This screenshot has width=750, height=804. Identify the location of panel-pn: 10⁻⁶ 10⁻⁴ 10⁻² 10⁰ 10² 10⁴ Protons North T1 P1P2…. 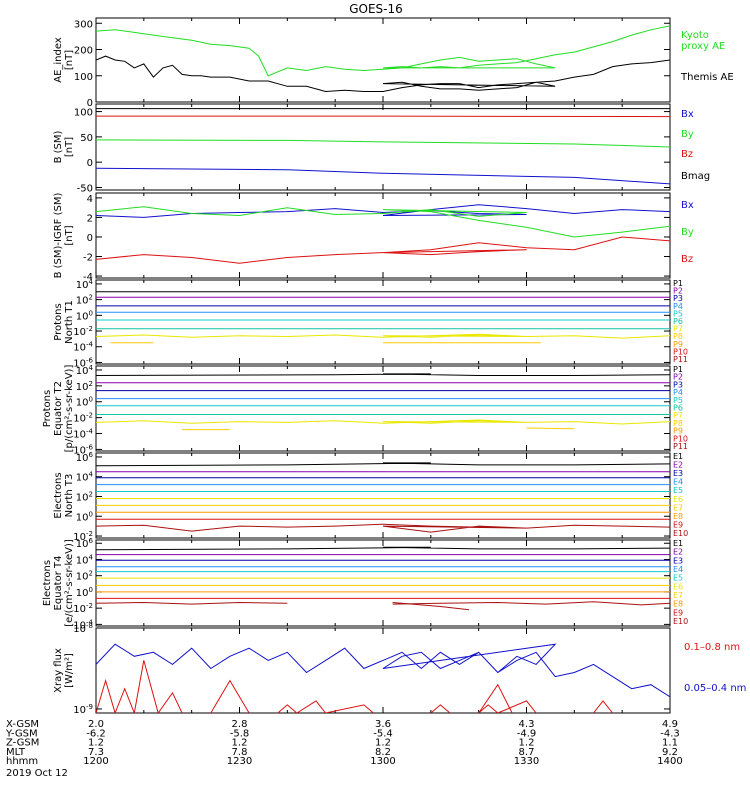
(370, 324).